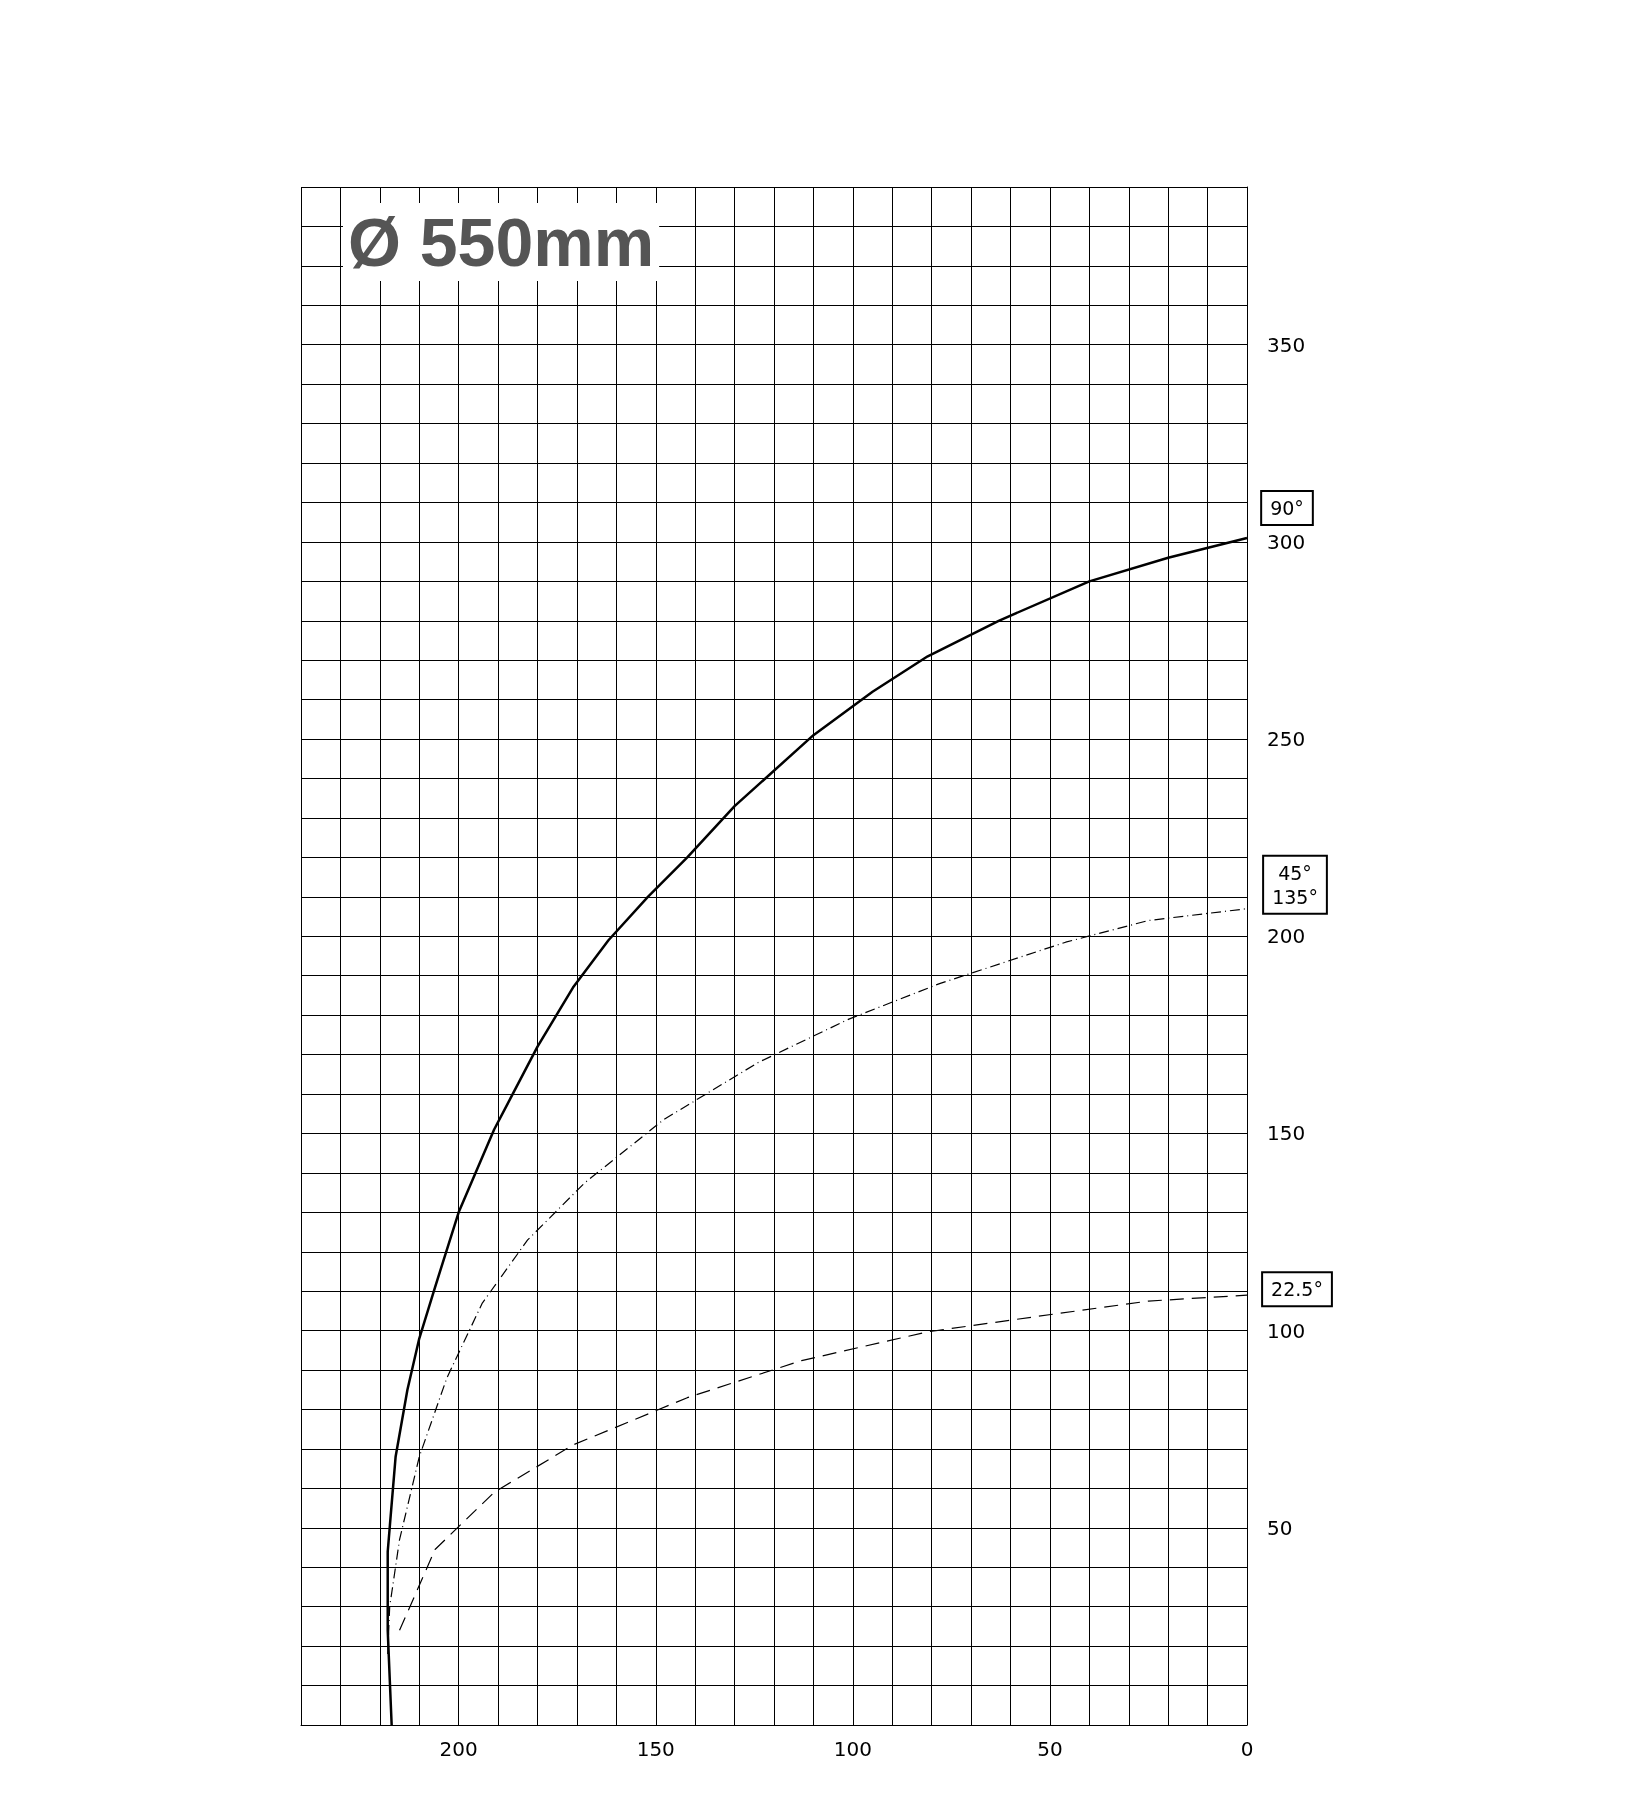 The image size is (1625, 1800). Describe the element at coordinates (1280, 1527) in the screenshot. I see `y-tick-label: 50` at that location.